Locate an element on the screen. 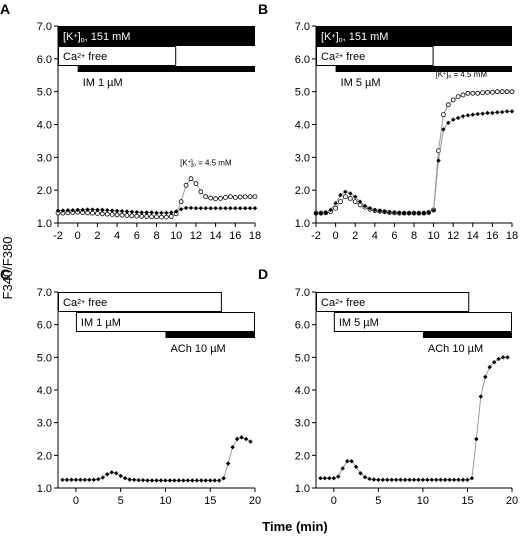  treatment-bar-label: ACh 10 µM is located at coordinates (197, 349).